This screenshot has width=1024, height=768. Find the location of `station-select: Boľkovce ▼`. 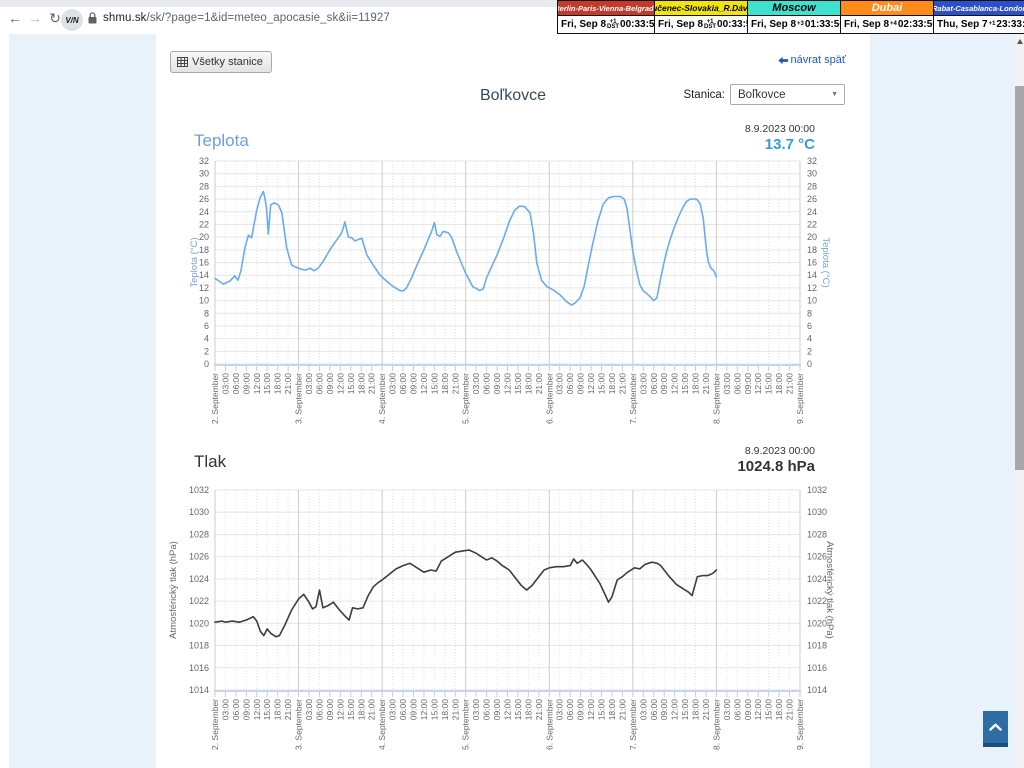

station-select: Boľkovce ▼ is located at coordinates (787, 94).